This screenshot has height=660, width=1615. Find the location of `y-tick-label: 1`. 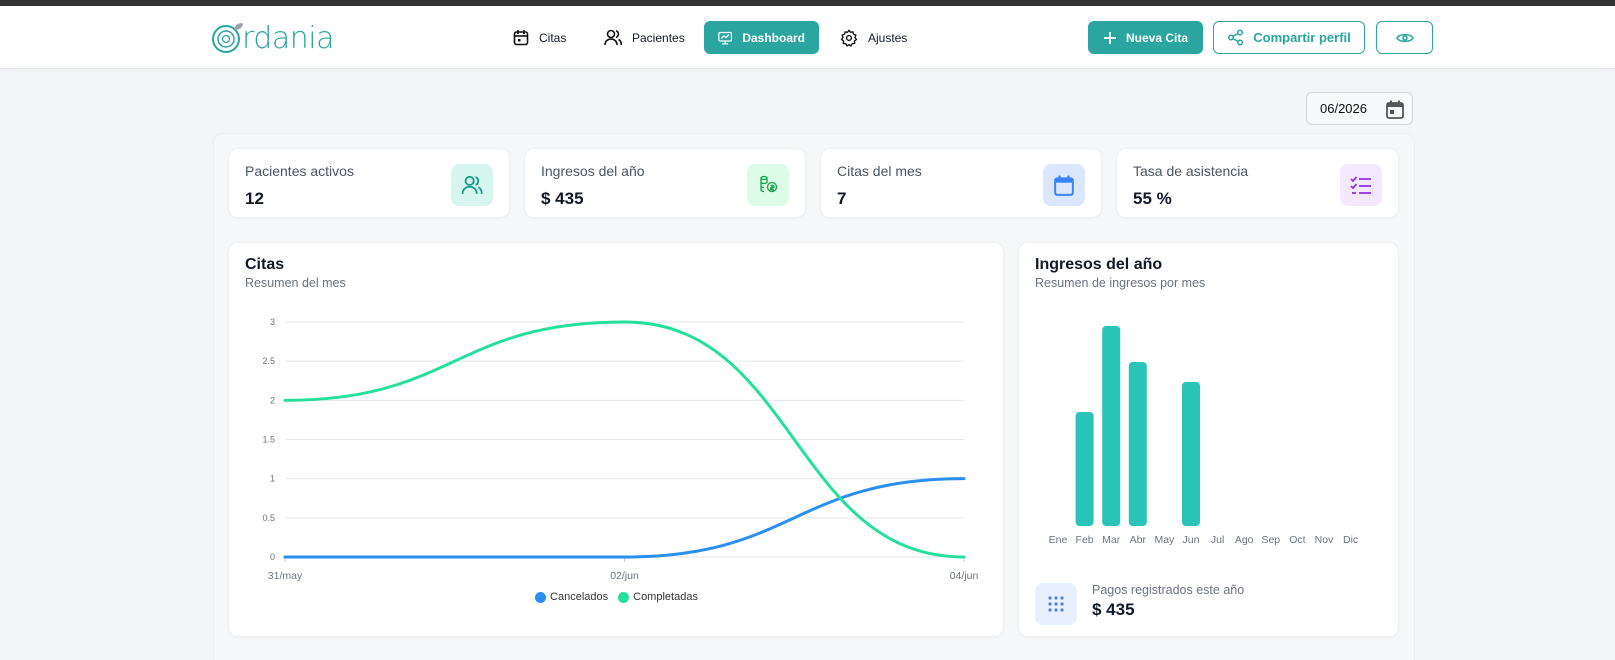

y-tick-label: 1 is located at coordinates (272, 479).